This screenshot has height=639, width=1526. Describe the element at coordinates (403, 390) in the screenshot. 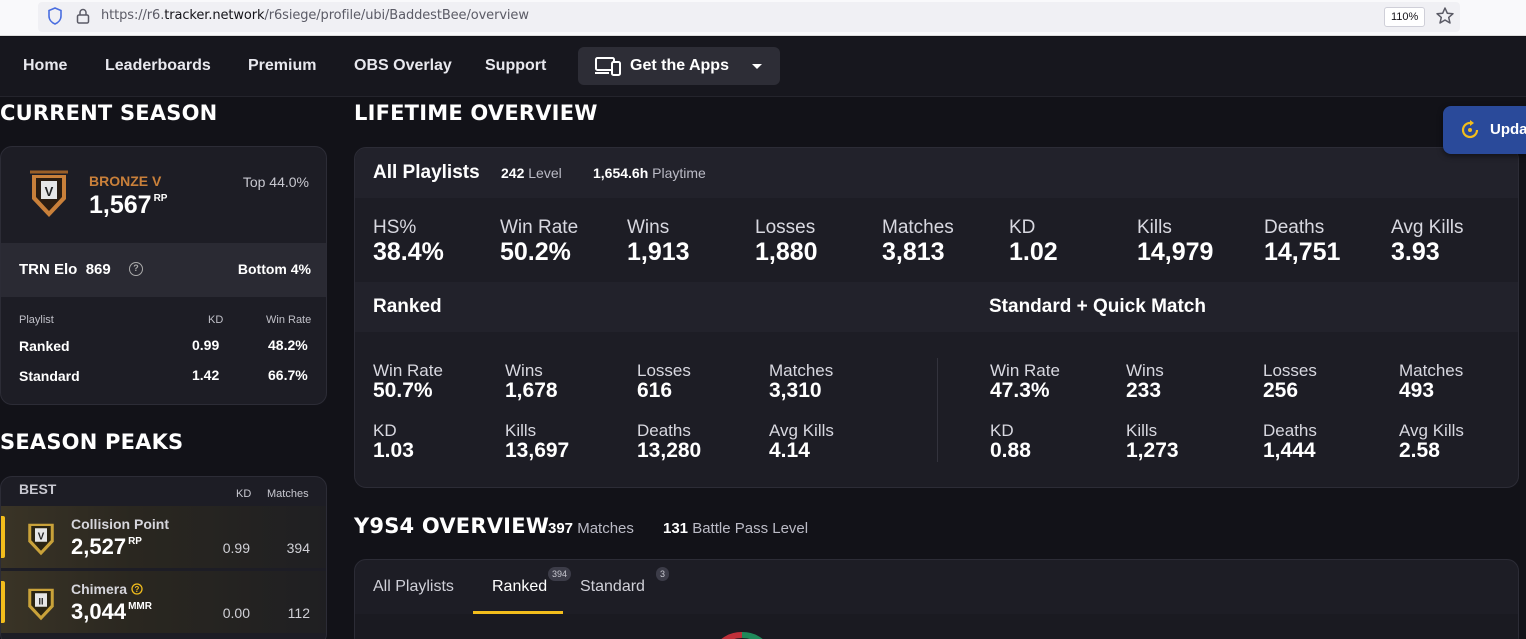

I see `stat-value: 50.7%` at that location.